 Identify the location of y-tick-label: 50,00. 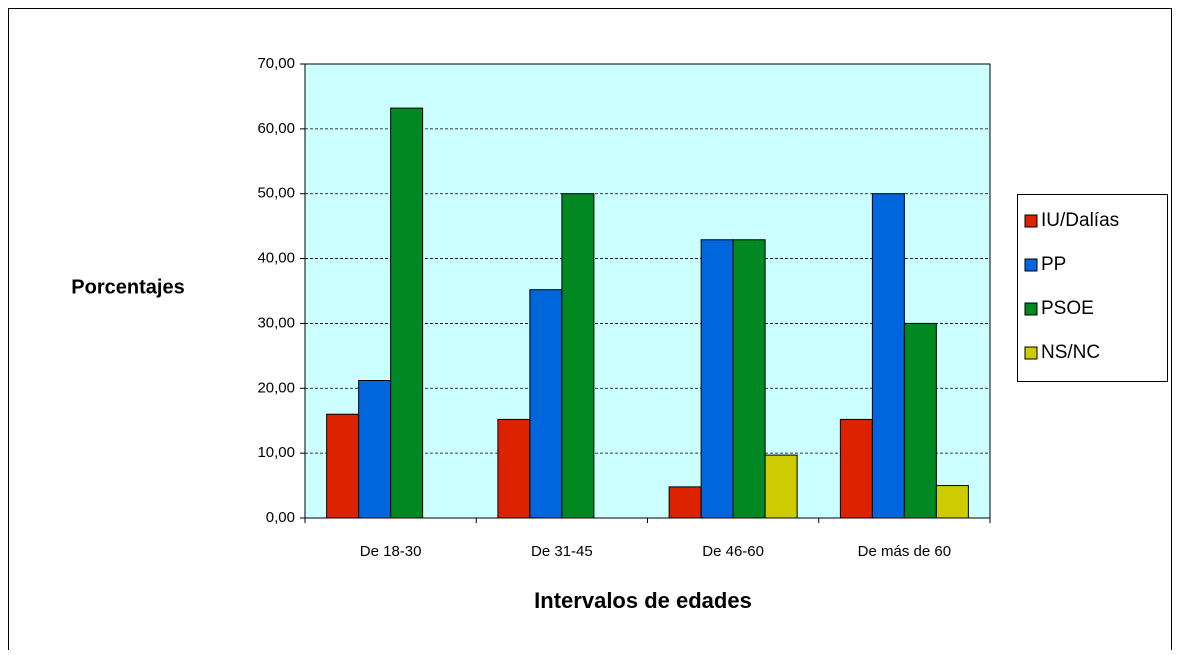
(276, 193).